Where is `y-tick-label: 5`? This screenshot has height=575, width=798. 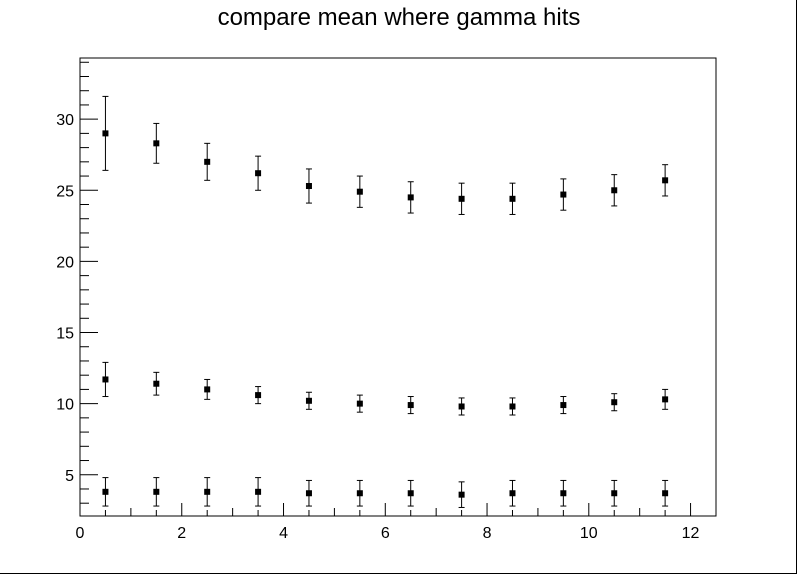
y-tick-label: 5 is located at coordinates (69, 476).